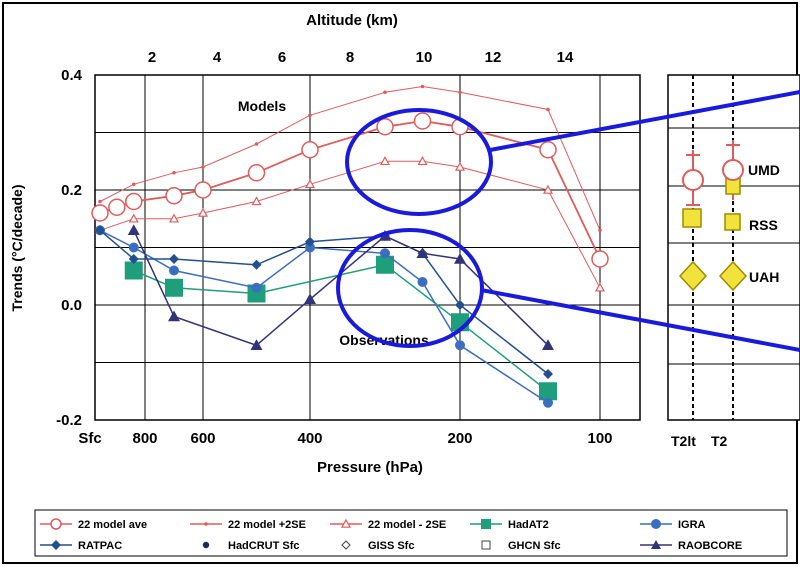 The height and width of the screenshot is (571, 800). Describe the element at coordinates (683, 441) in the screenshot. I see `satellite-tick-t2lt: T2lt` at that location.